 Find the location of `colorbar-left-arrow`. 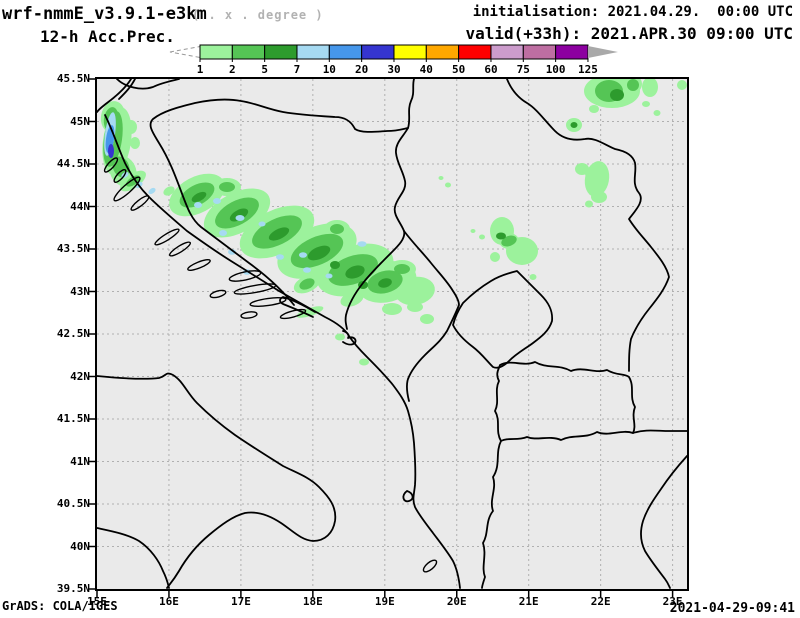

colorbar-left-arrow is located at coordinates (185, 52).